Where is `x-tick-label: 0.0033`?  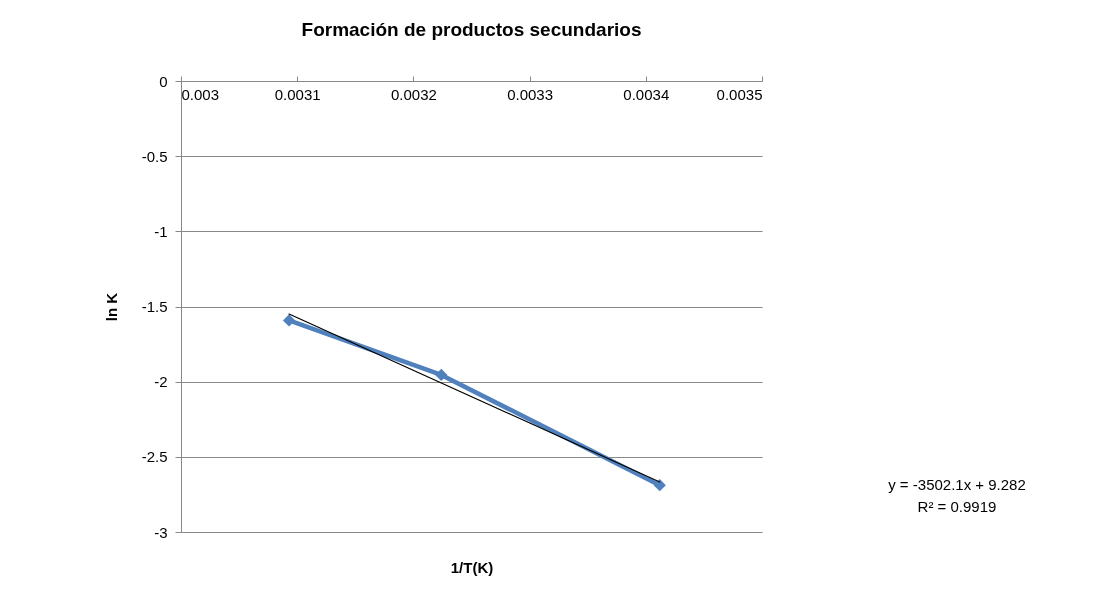 x-tick-label: 0.0033 is located at coordinates (530, 94).